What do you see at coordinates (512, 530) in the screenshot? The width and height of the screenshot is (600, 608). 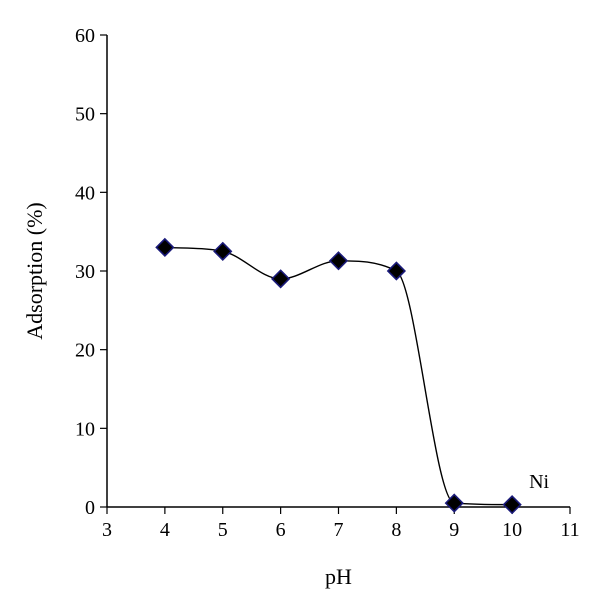 I see `x-tick-label: 10` at bounding box center [512, 530].